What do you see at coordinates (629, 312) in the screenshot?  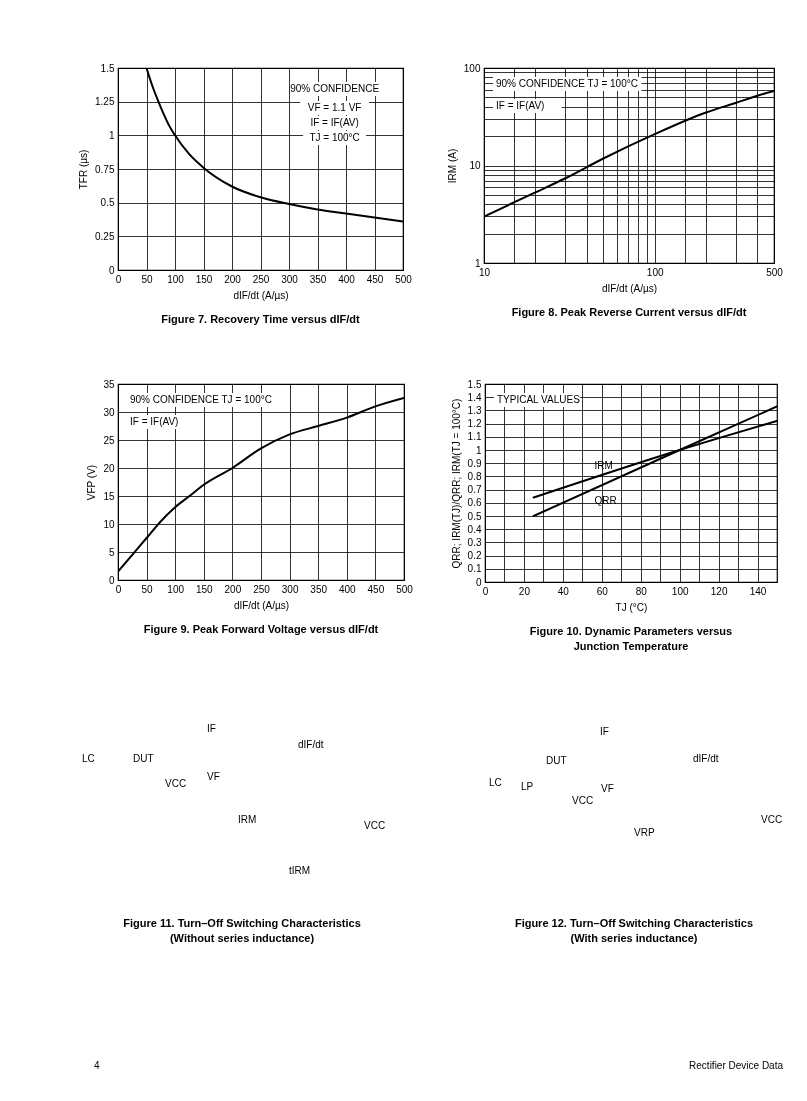 I see `text: Figure 8. Peak Reverse Current versus dIF/dt` at bounding box center [629, 312].